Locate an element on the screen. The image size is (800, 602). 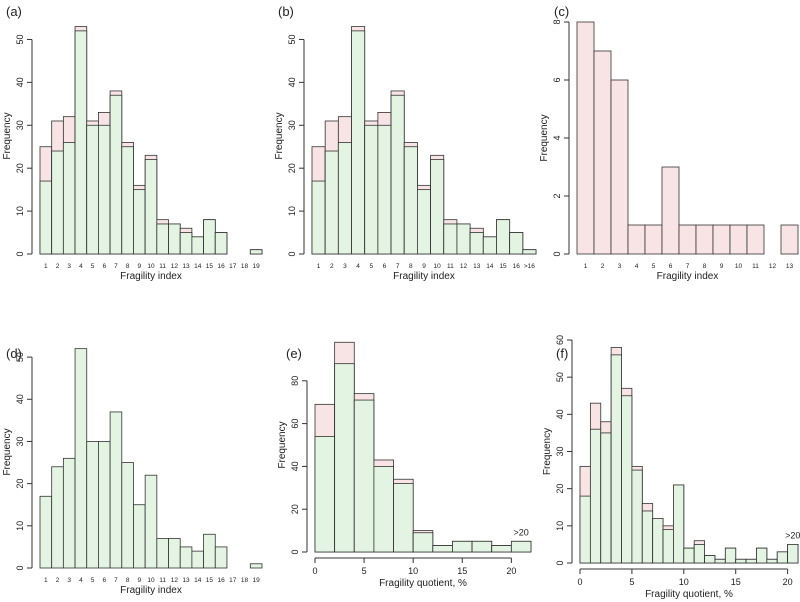
y-tick-label: 50 is located at coordinates (20, 39).